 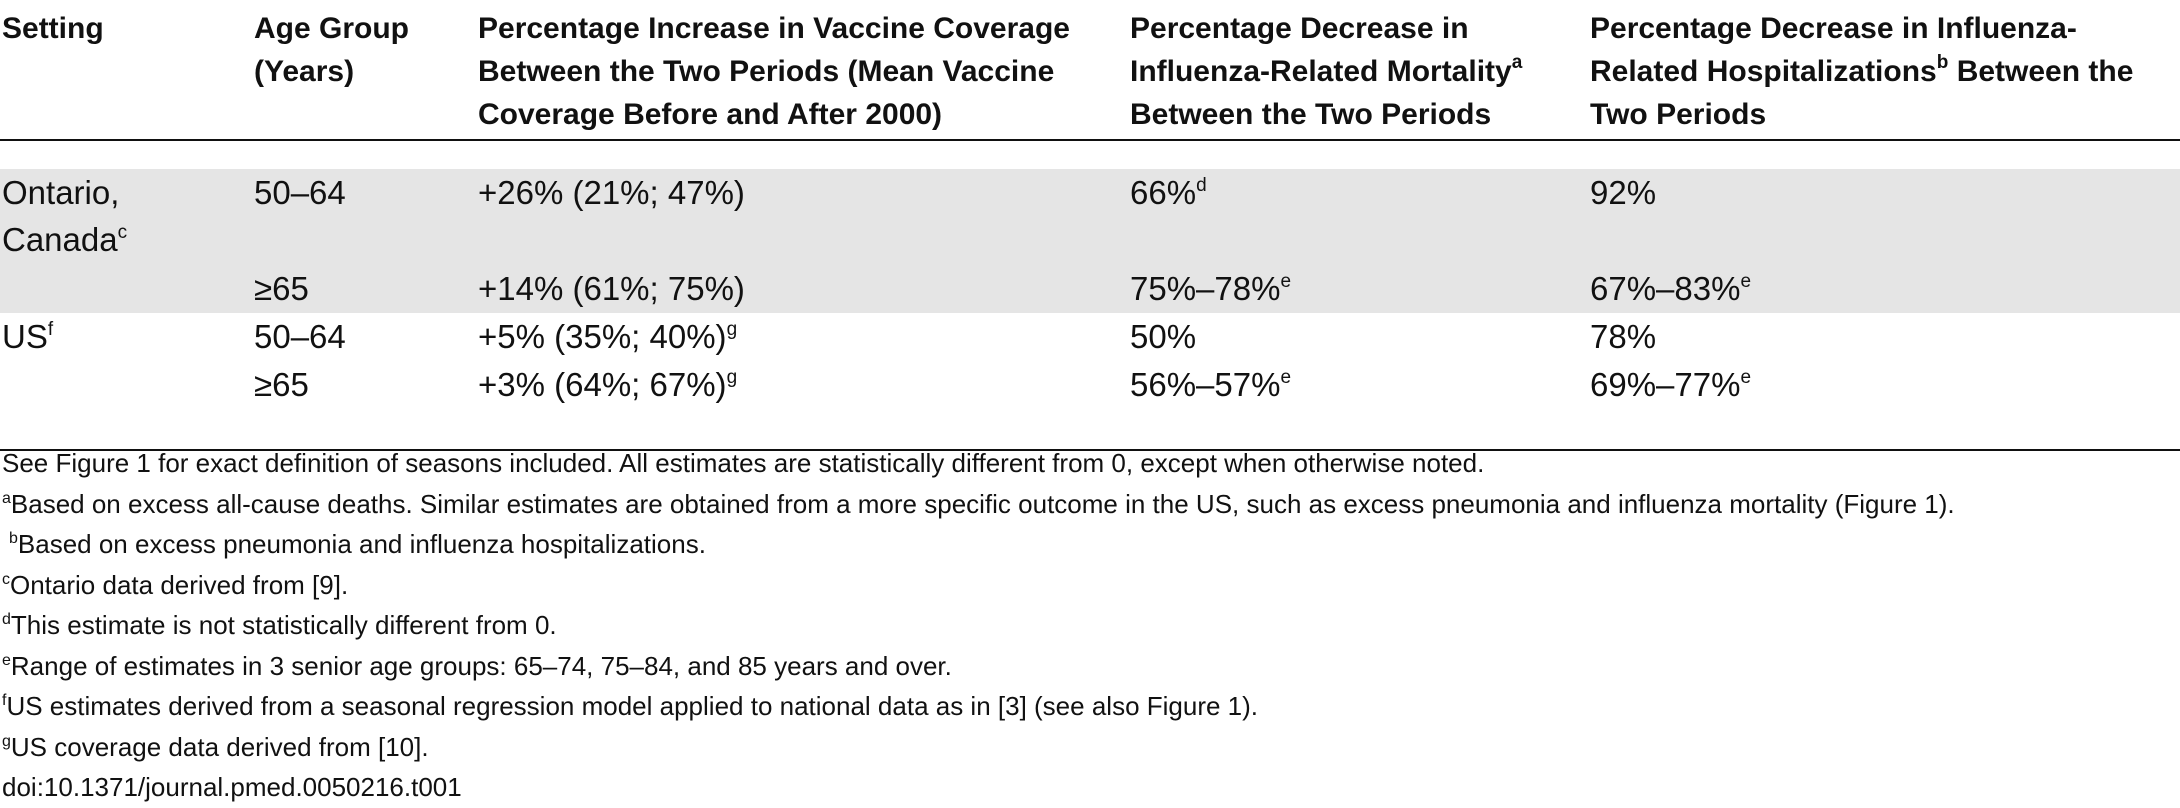 I want to click on coverage-value: +14% (61%; 75%), so click(x=611, y=288).